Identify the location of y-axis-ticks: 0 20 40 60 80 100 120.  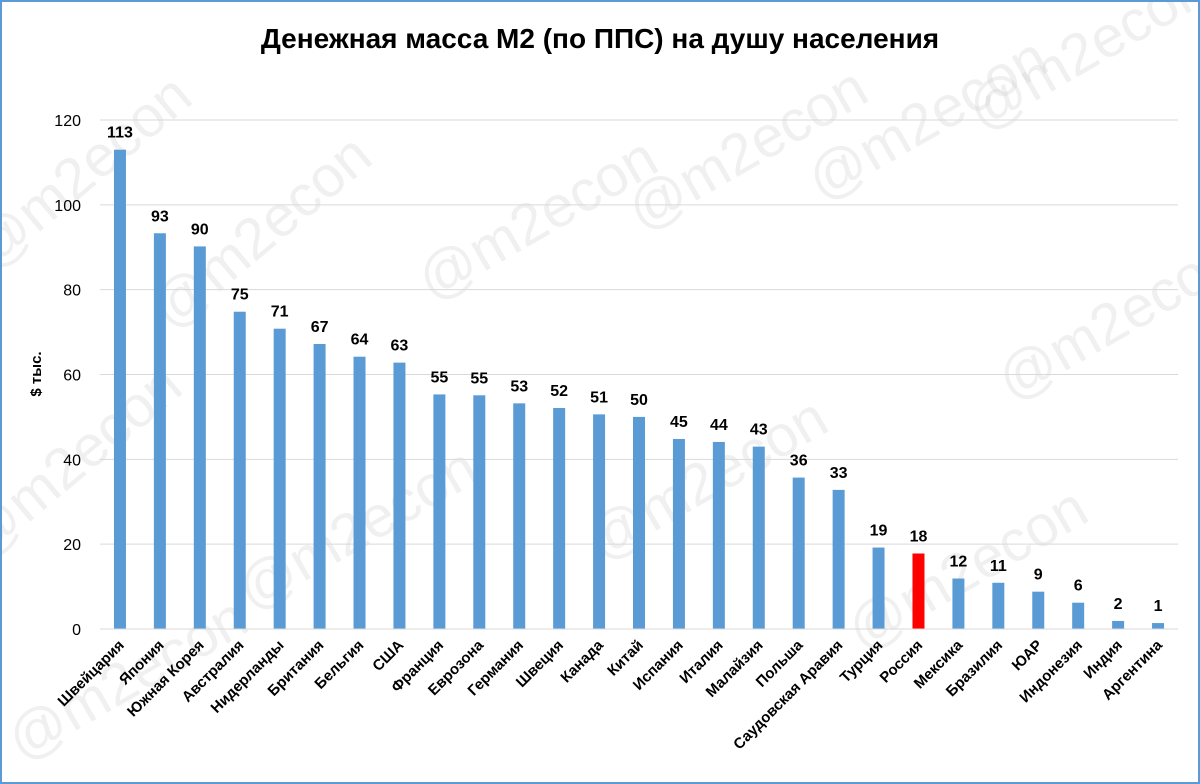
(67, 376).